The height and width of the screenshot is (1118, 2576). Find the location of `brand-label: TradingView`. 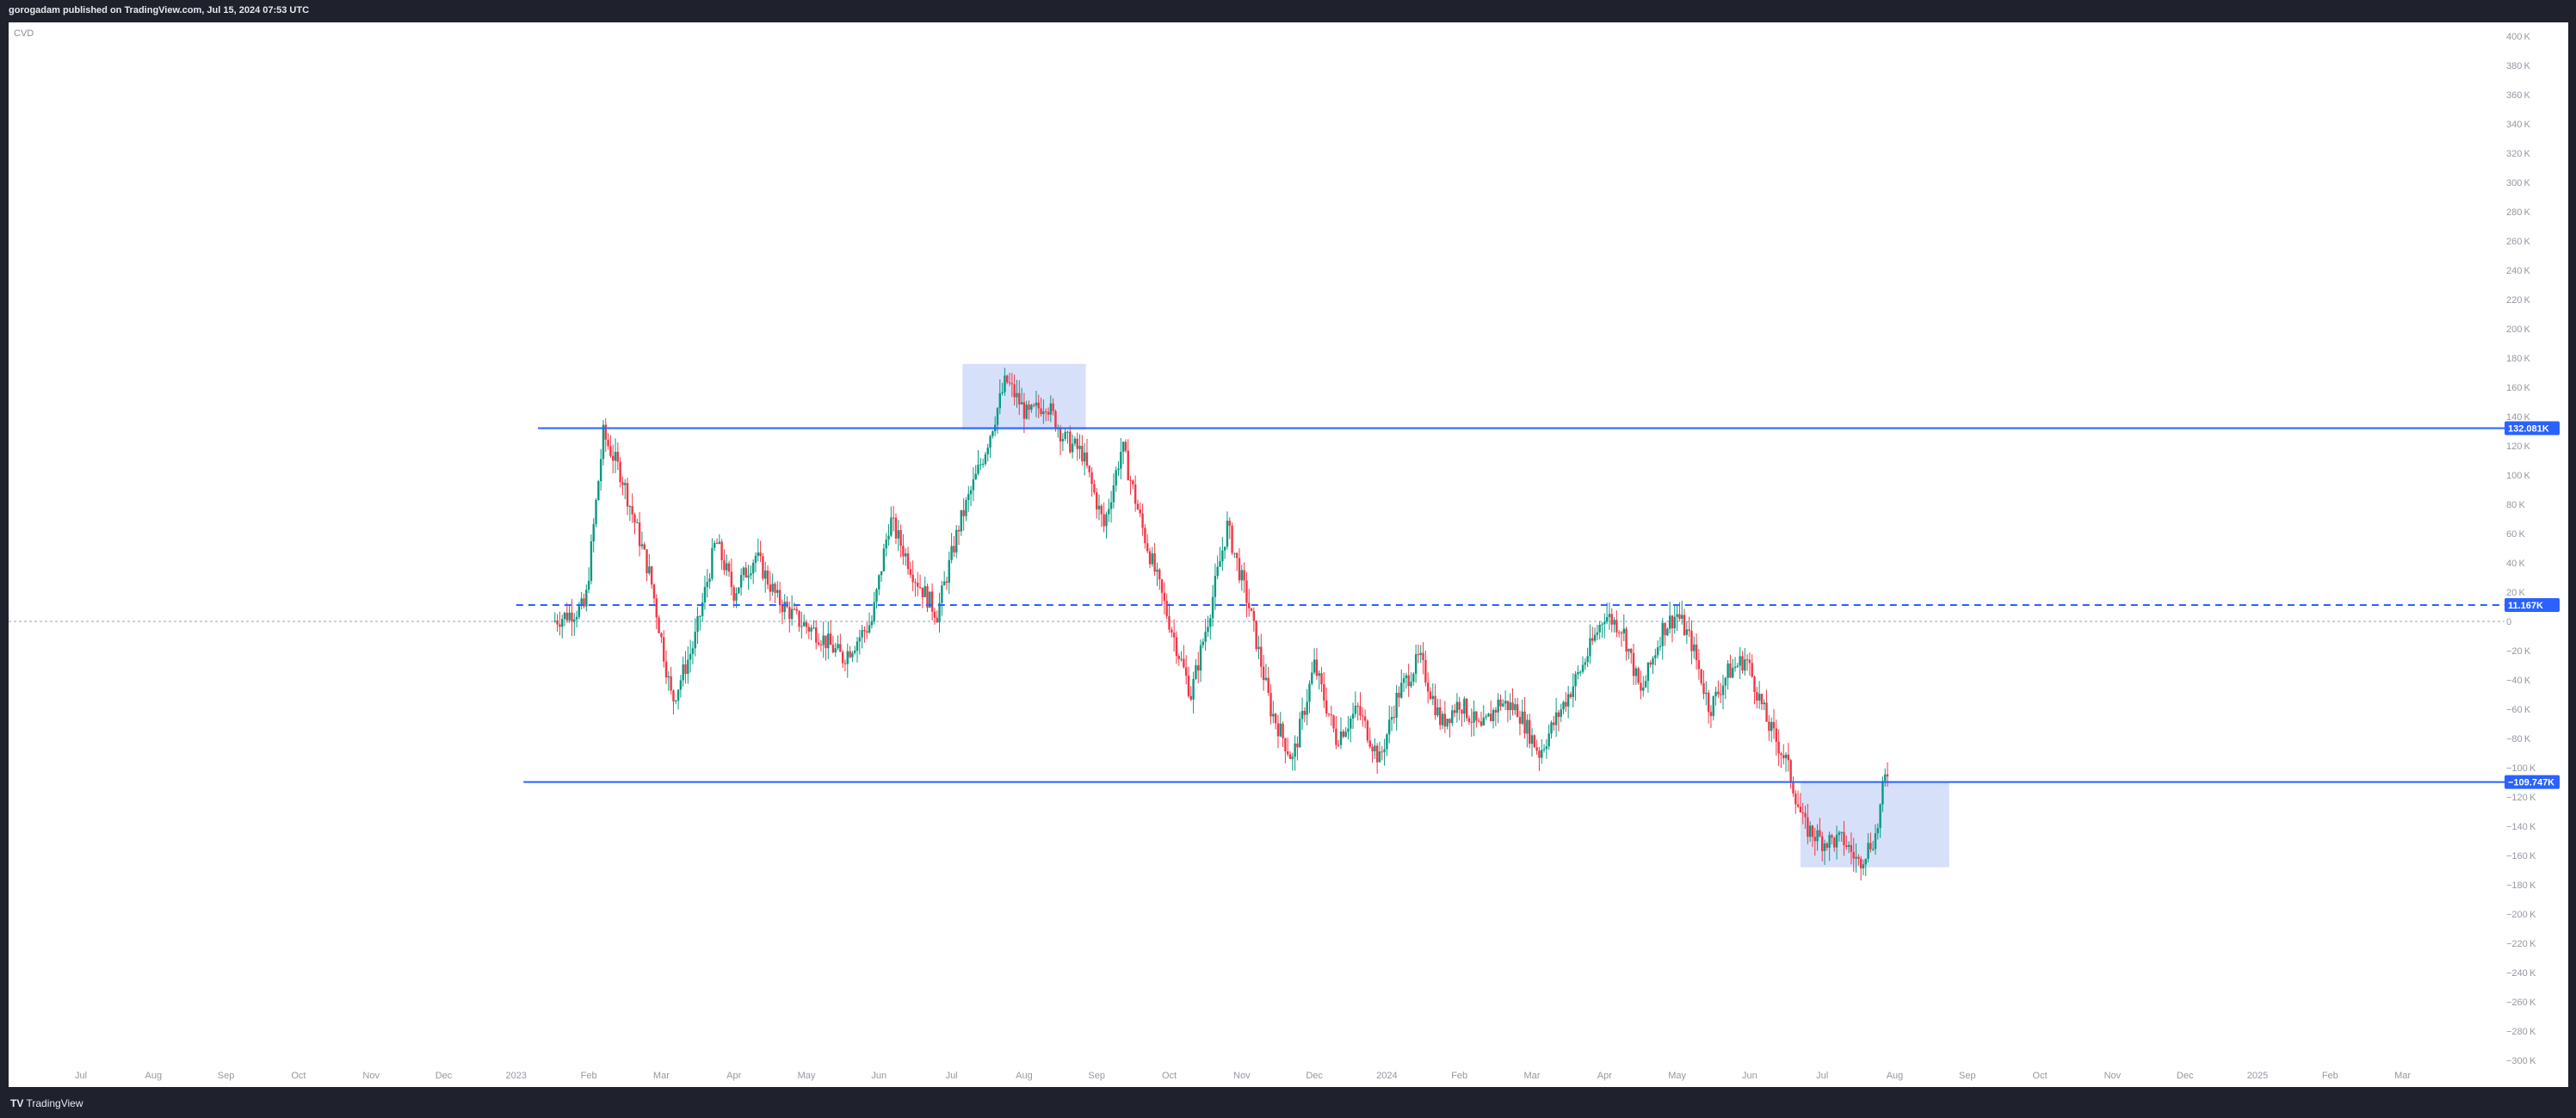

brand-label: TradingView is located at coordinates (54, 1103).